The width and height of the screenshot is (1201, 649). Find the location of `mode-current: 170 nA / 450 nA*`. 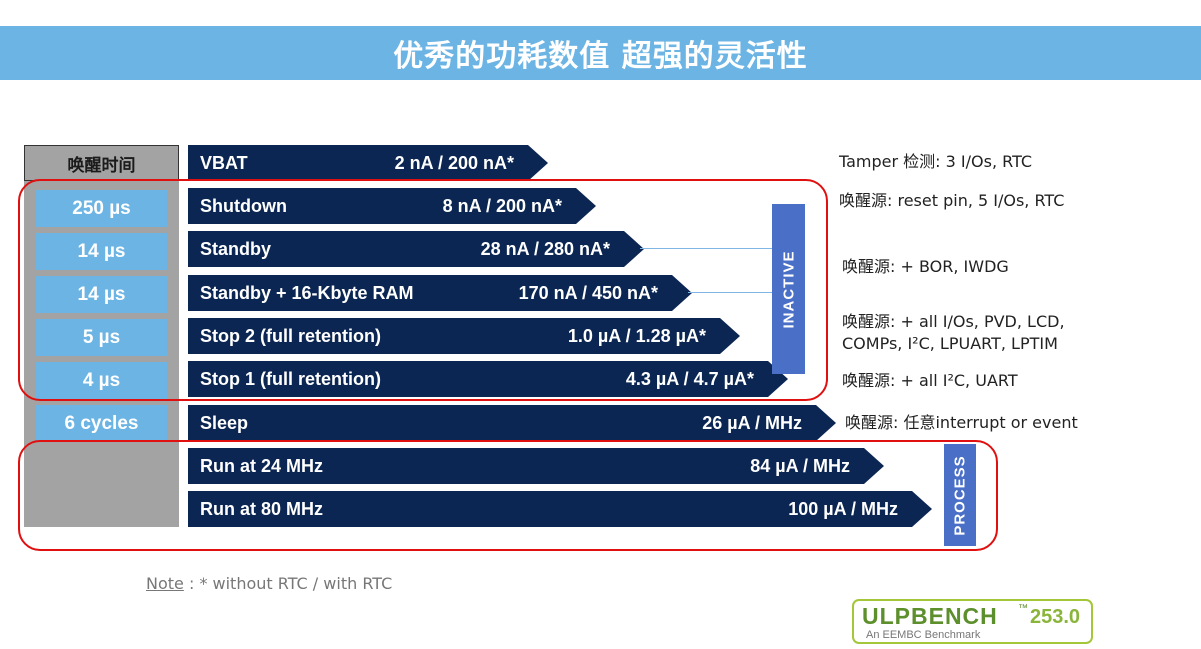

mode-current: 170 nA / 450 nA* is located at coordinates (588, 293).